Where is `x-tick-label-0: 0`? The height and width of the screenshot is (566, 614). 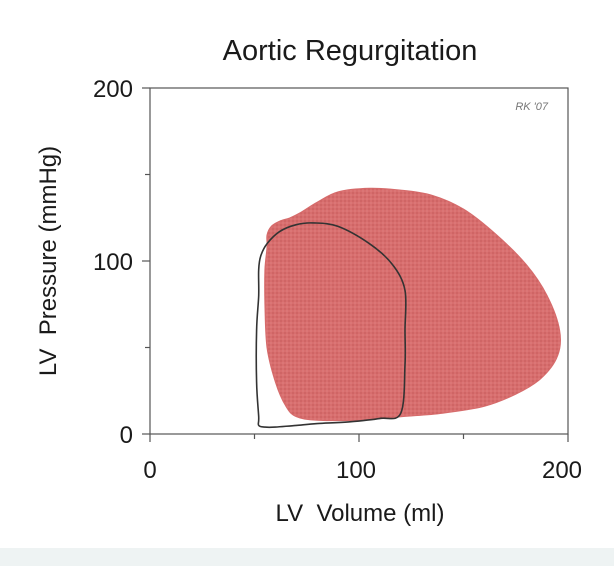 x-tick-label-0: 0 is located at coordinates (149, 470).